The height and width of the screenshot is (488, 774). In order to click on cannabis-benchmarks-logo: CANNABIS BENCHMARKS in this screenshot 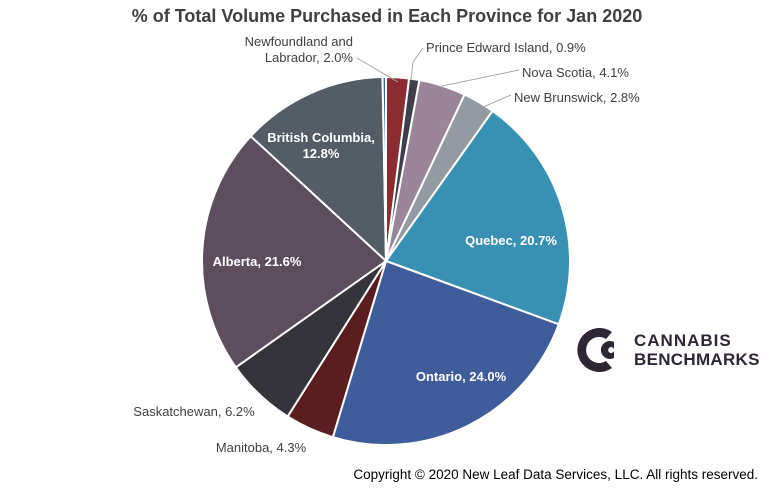, I will do `click(668, 350)`.